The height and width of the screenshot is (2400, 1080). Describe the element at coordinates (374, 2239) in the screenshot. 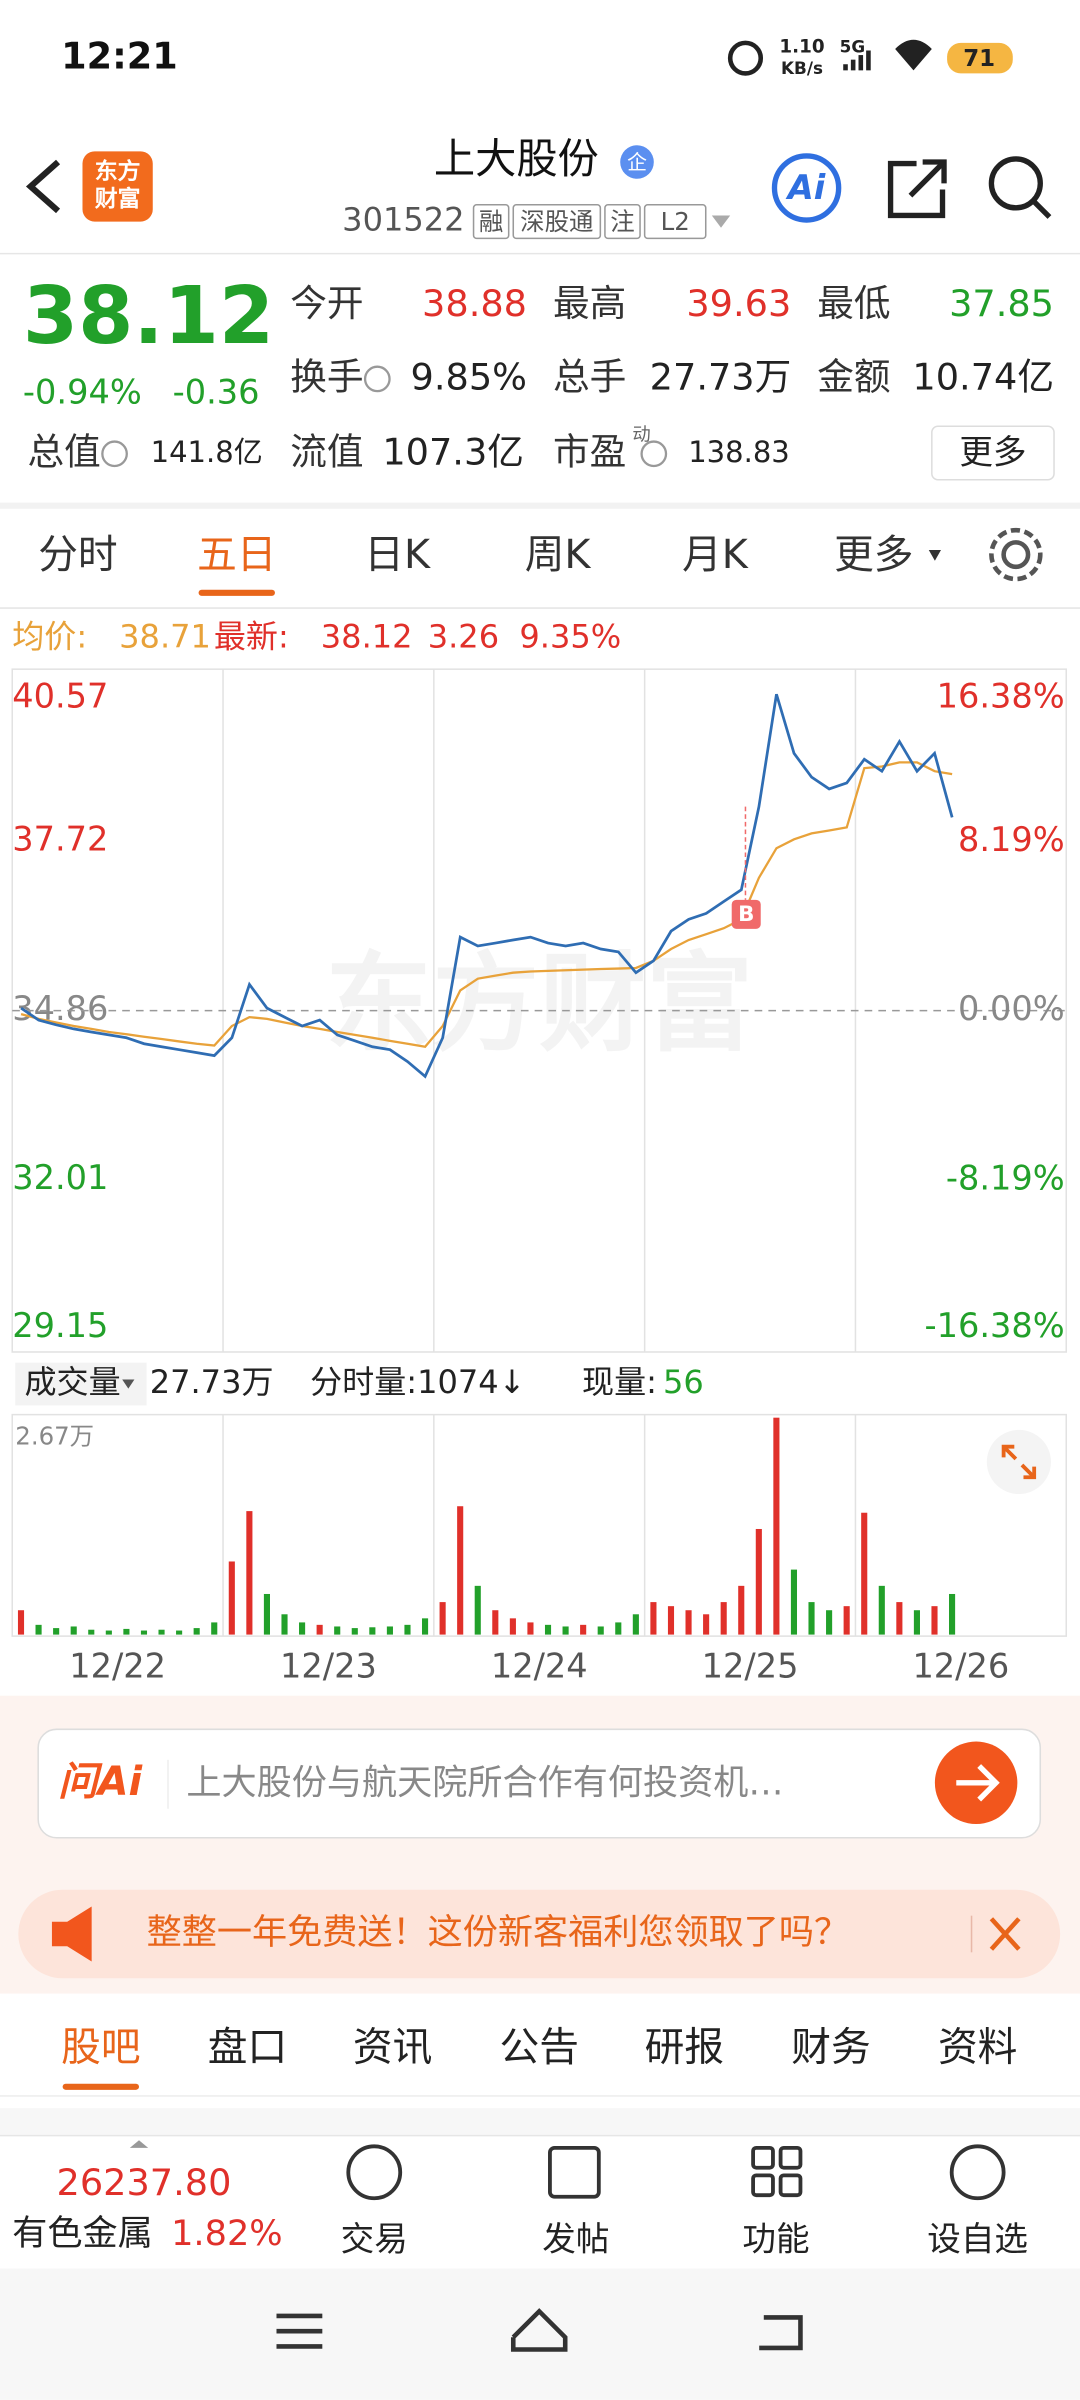

I see `action-label: 交易` at that location.